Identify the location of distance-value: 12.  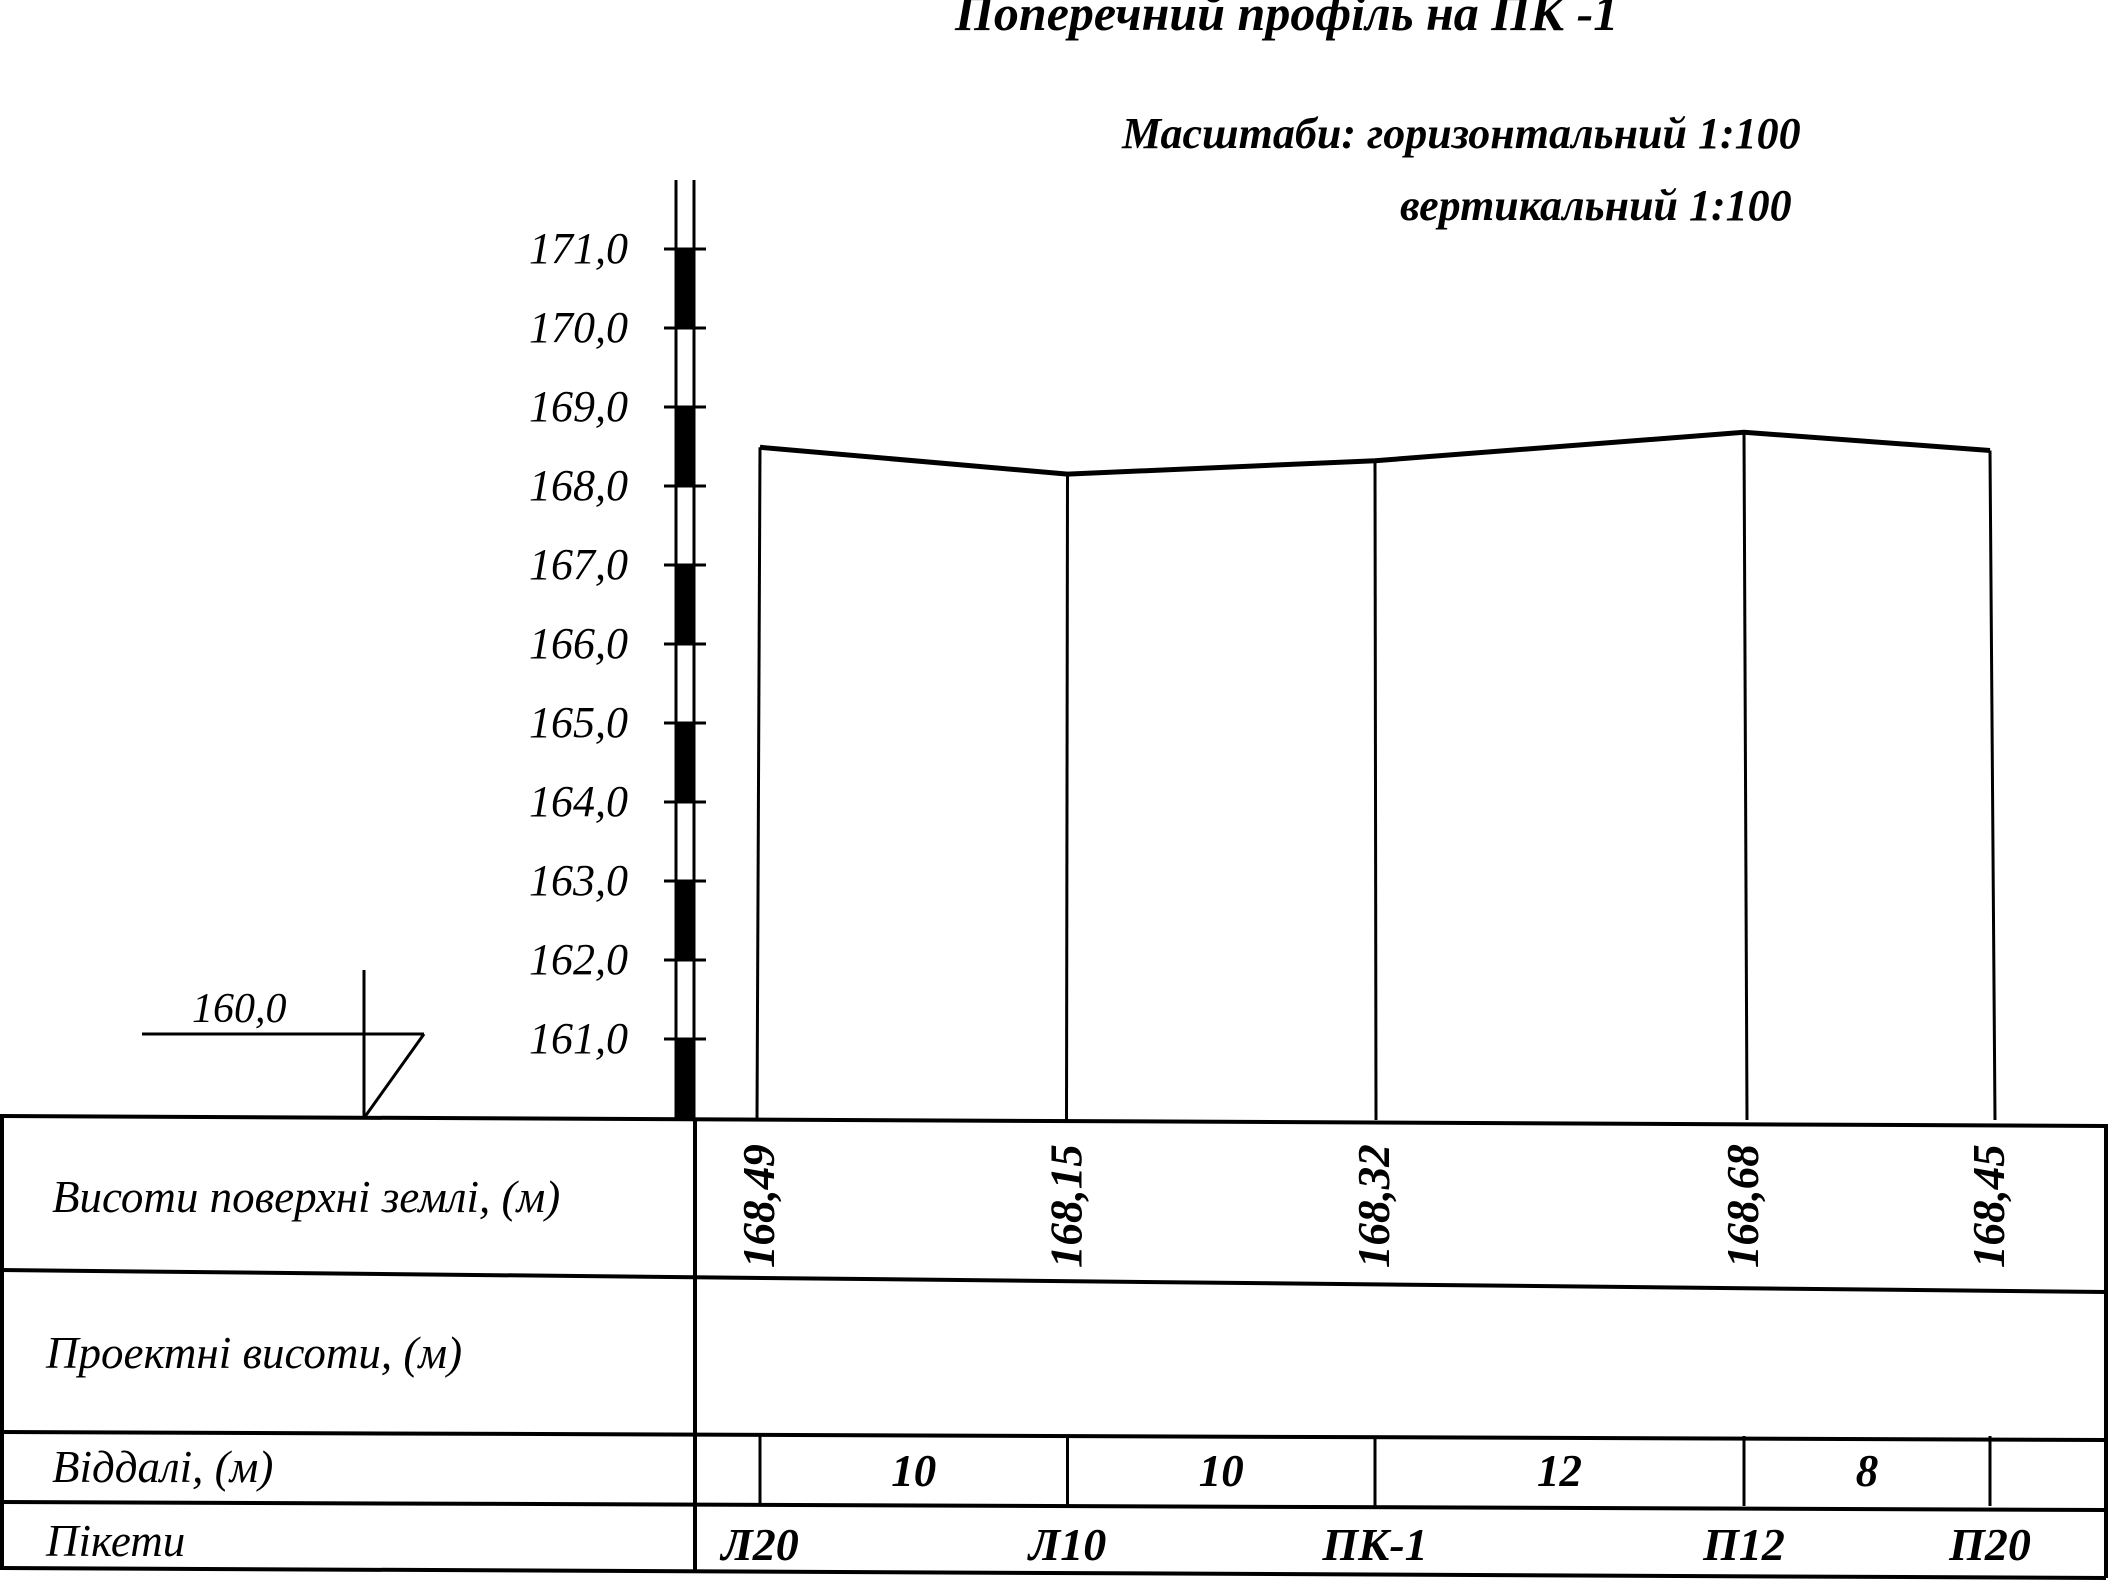
(1559, 1471).